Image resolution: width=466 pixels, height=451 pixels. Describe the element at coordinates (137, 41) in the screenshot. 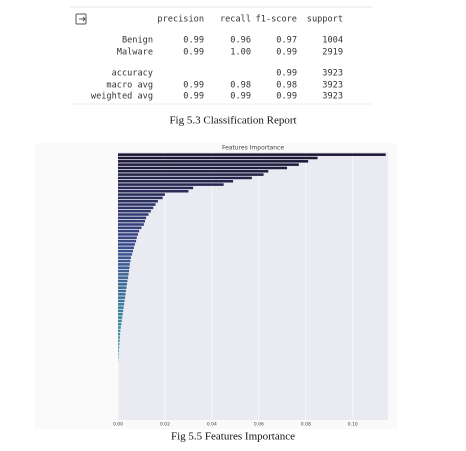

I see `row-label: Benign` at that location.